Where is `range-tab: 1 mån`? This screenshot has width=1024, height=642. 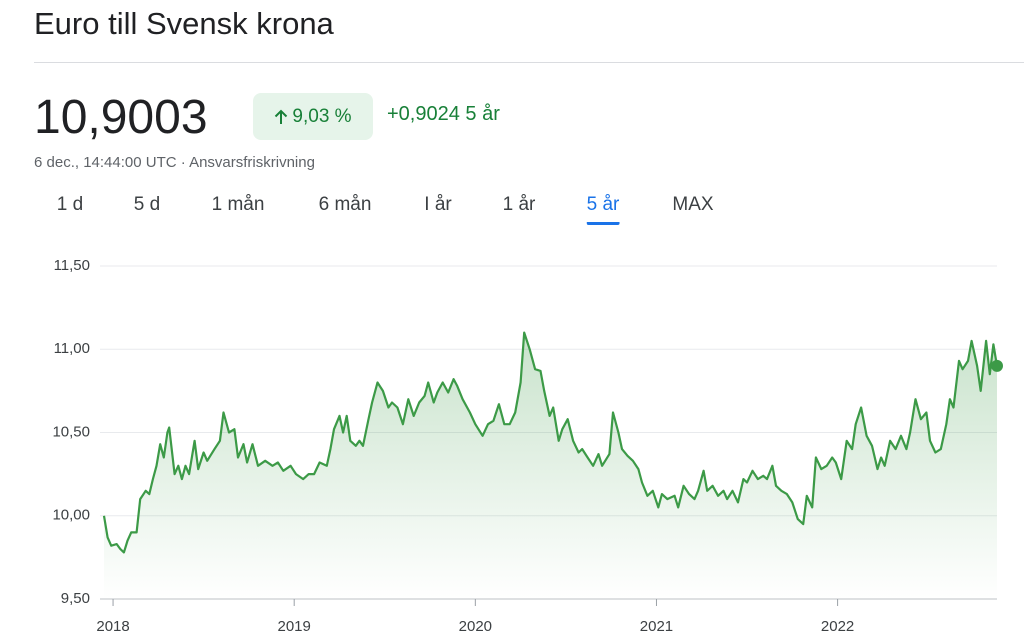
range-tab: 1 mån is located at coordinates (238, 204).